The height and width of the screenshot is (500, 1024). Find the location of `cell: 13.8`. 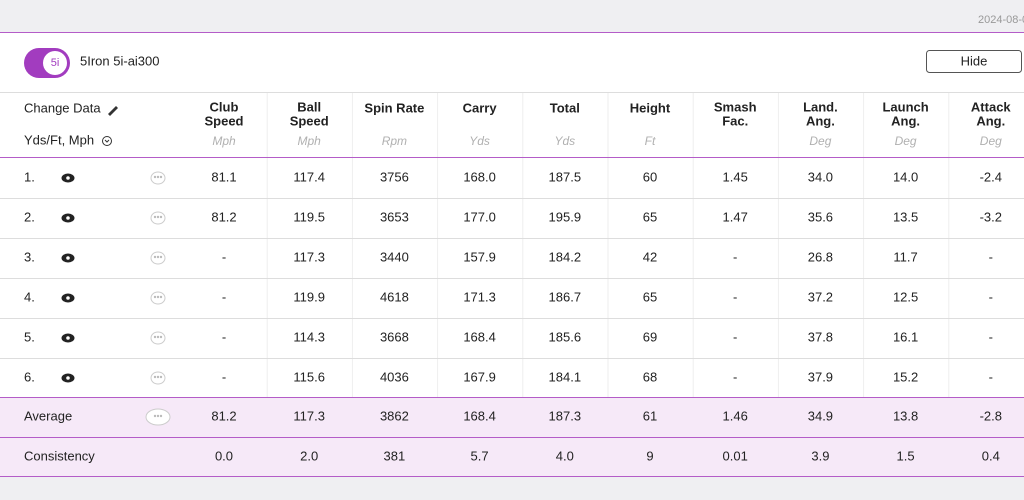

cell: 13.8 is located at coordinates (905, 415).